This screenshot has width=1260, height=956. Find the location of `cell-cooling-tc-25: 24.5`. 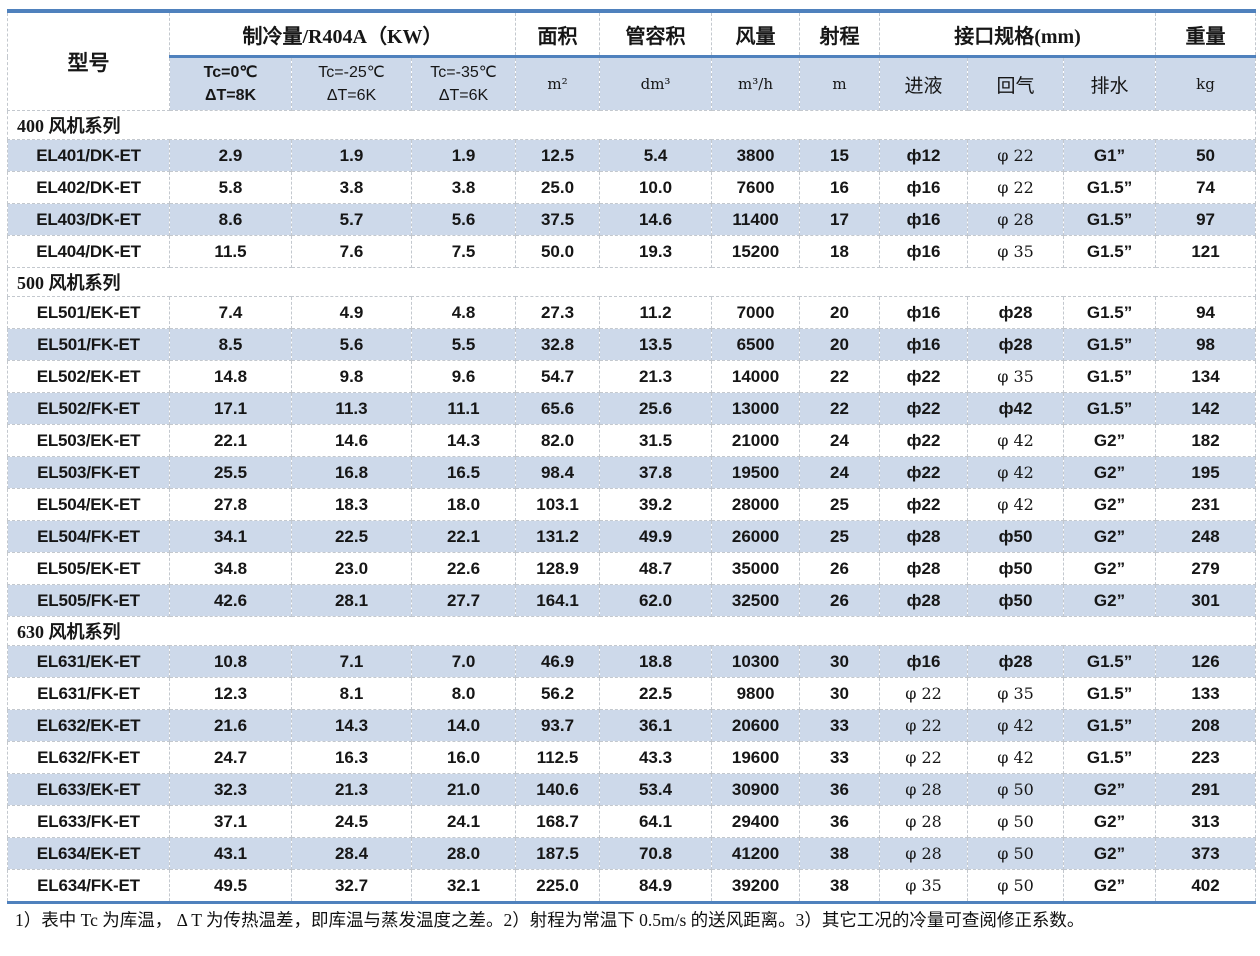

cell-cooling-tc-25: 24.5 is located at coordinates (351, 821).